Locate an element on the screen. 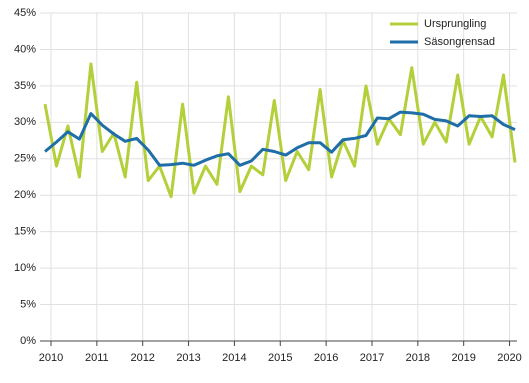 The width and height of the screenshot is (529, 383). y-tick-label: 45% is located at coordinates (25, 13).